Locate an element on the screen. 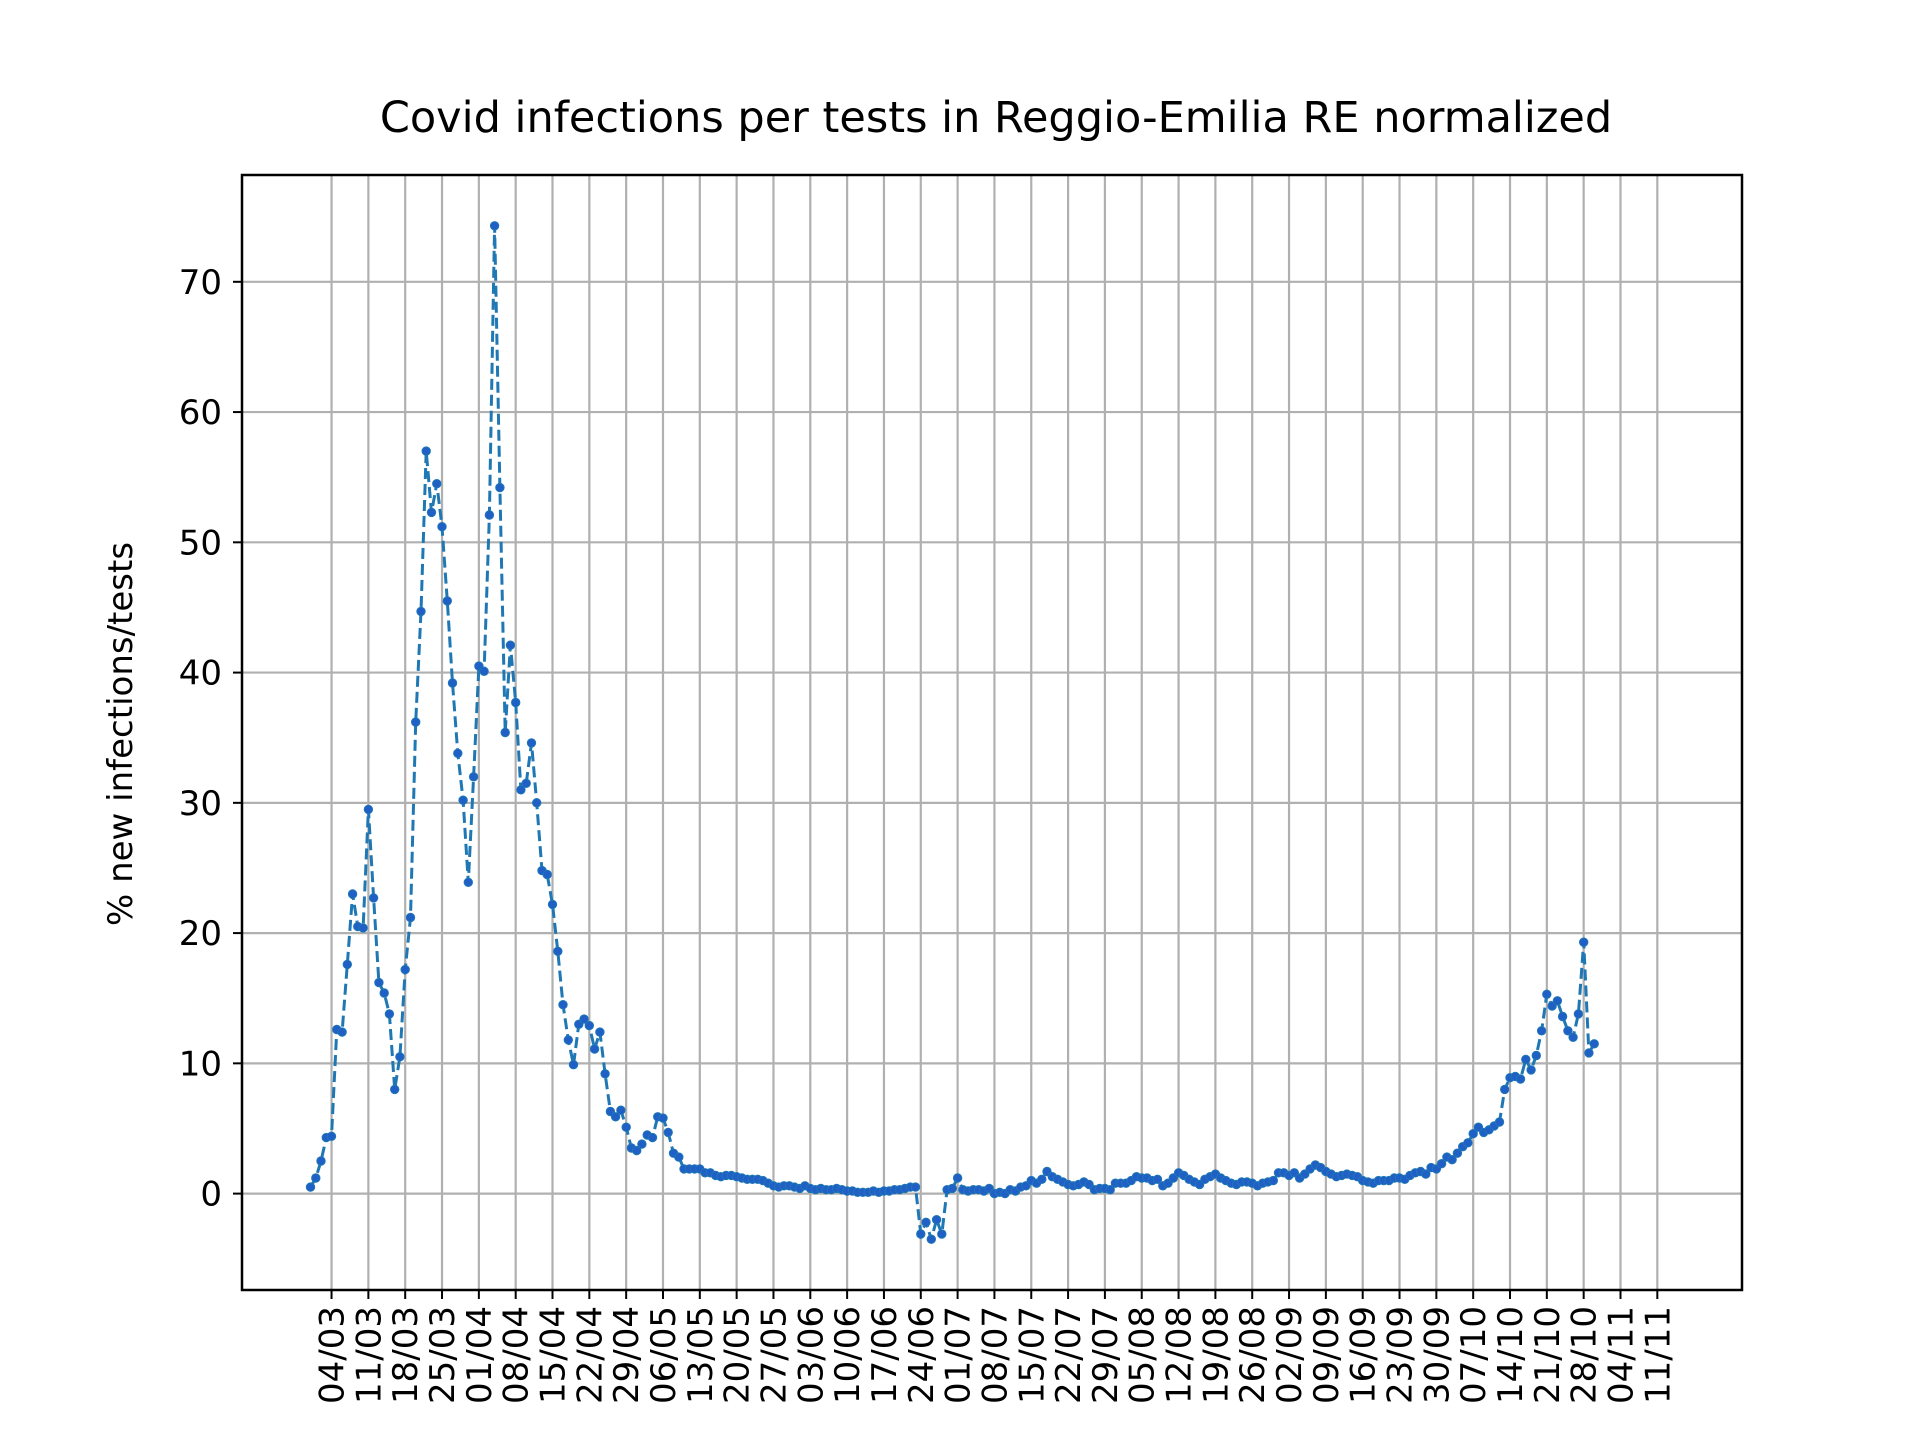 The width and height of the screenshot is (1920, 1440). x-tick-label: 12/08 is located at coordinates (1180, 1355).